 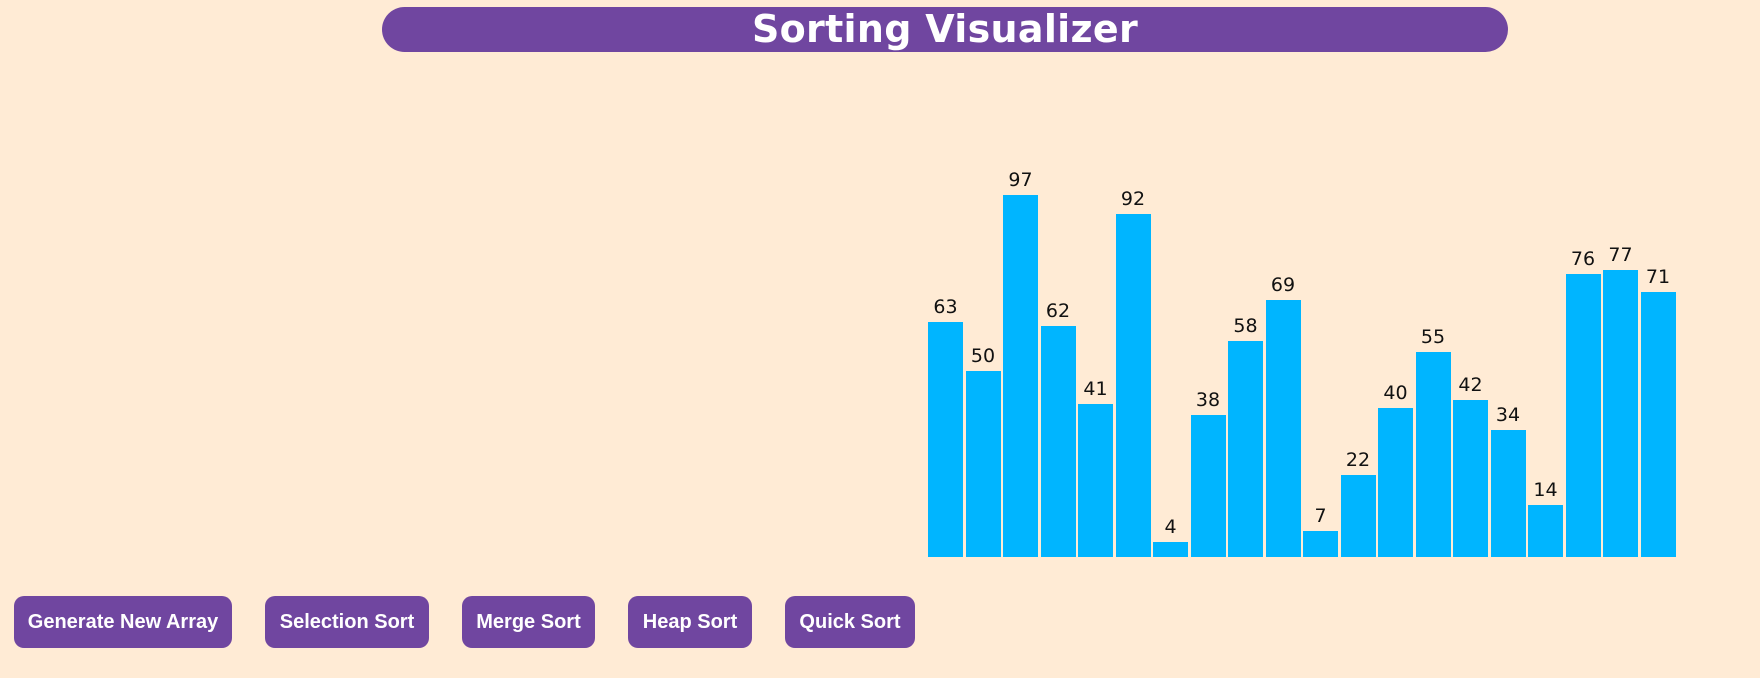 I want to click on title-banner: Sorting Visualizer, so click(x=945, y=29).